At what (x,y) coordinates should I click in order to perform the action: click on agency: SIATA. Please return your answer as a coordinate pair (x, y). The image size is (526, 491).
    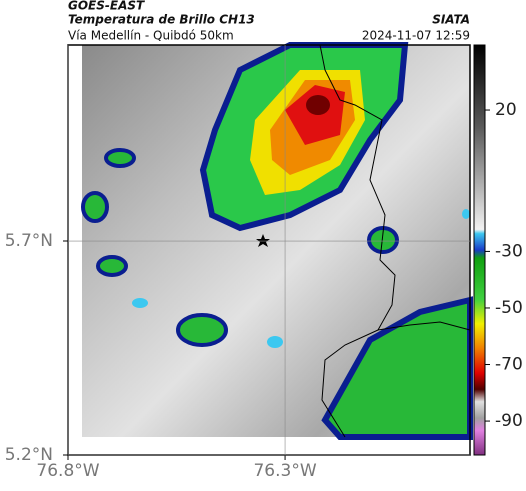
    Looking at the image, I should click on (451, 20).